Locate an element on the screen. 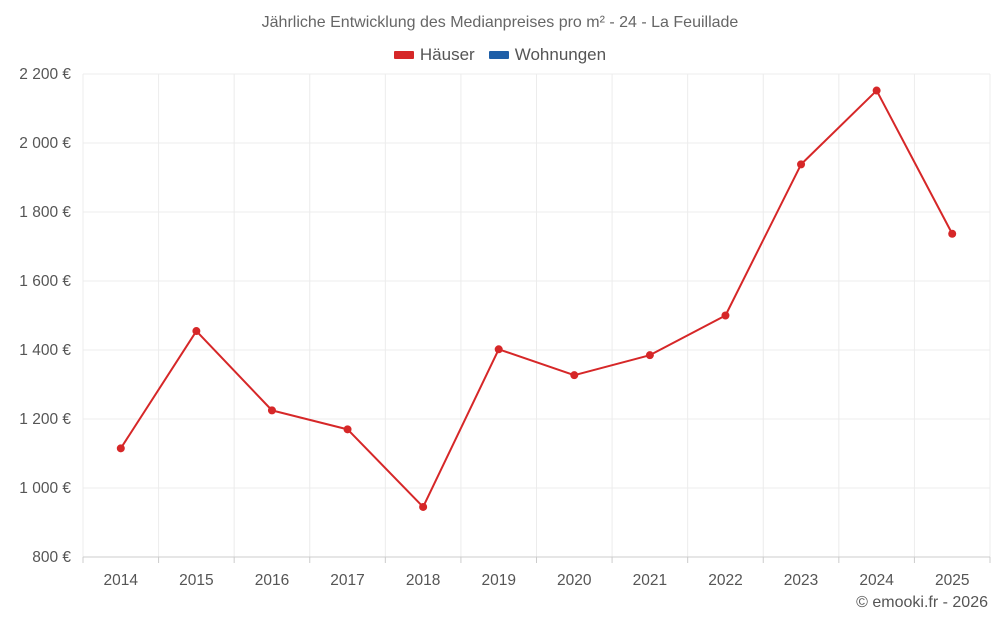 This screenshot has height=625, width=1000. x-tick-label: 2020 is located at coordinates (574, 580).